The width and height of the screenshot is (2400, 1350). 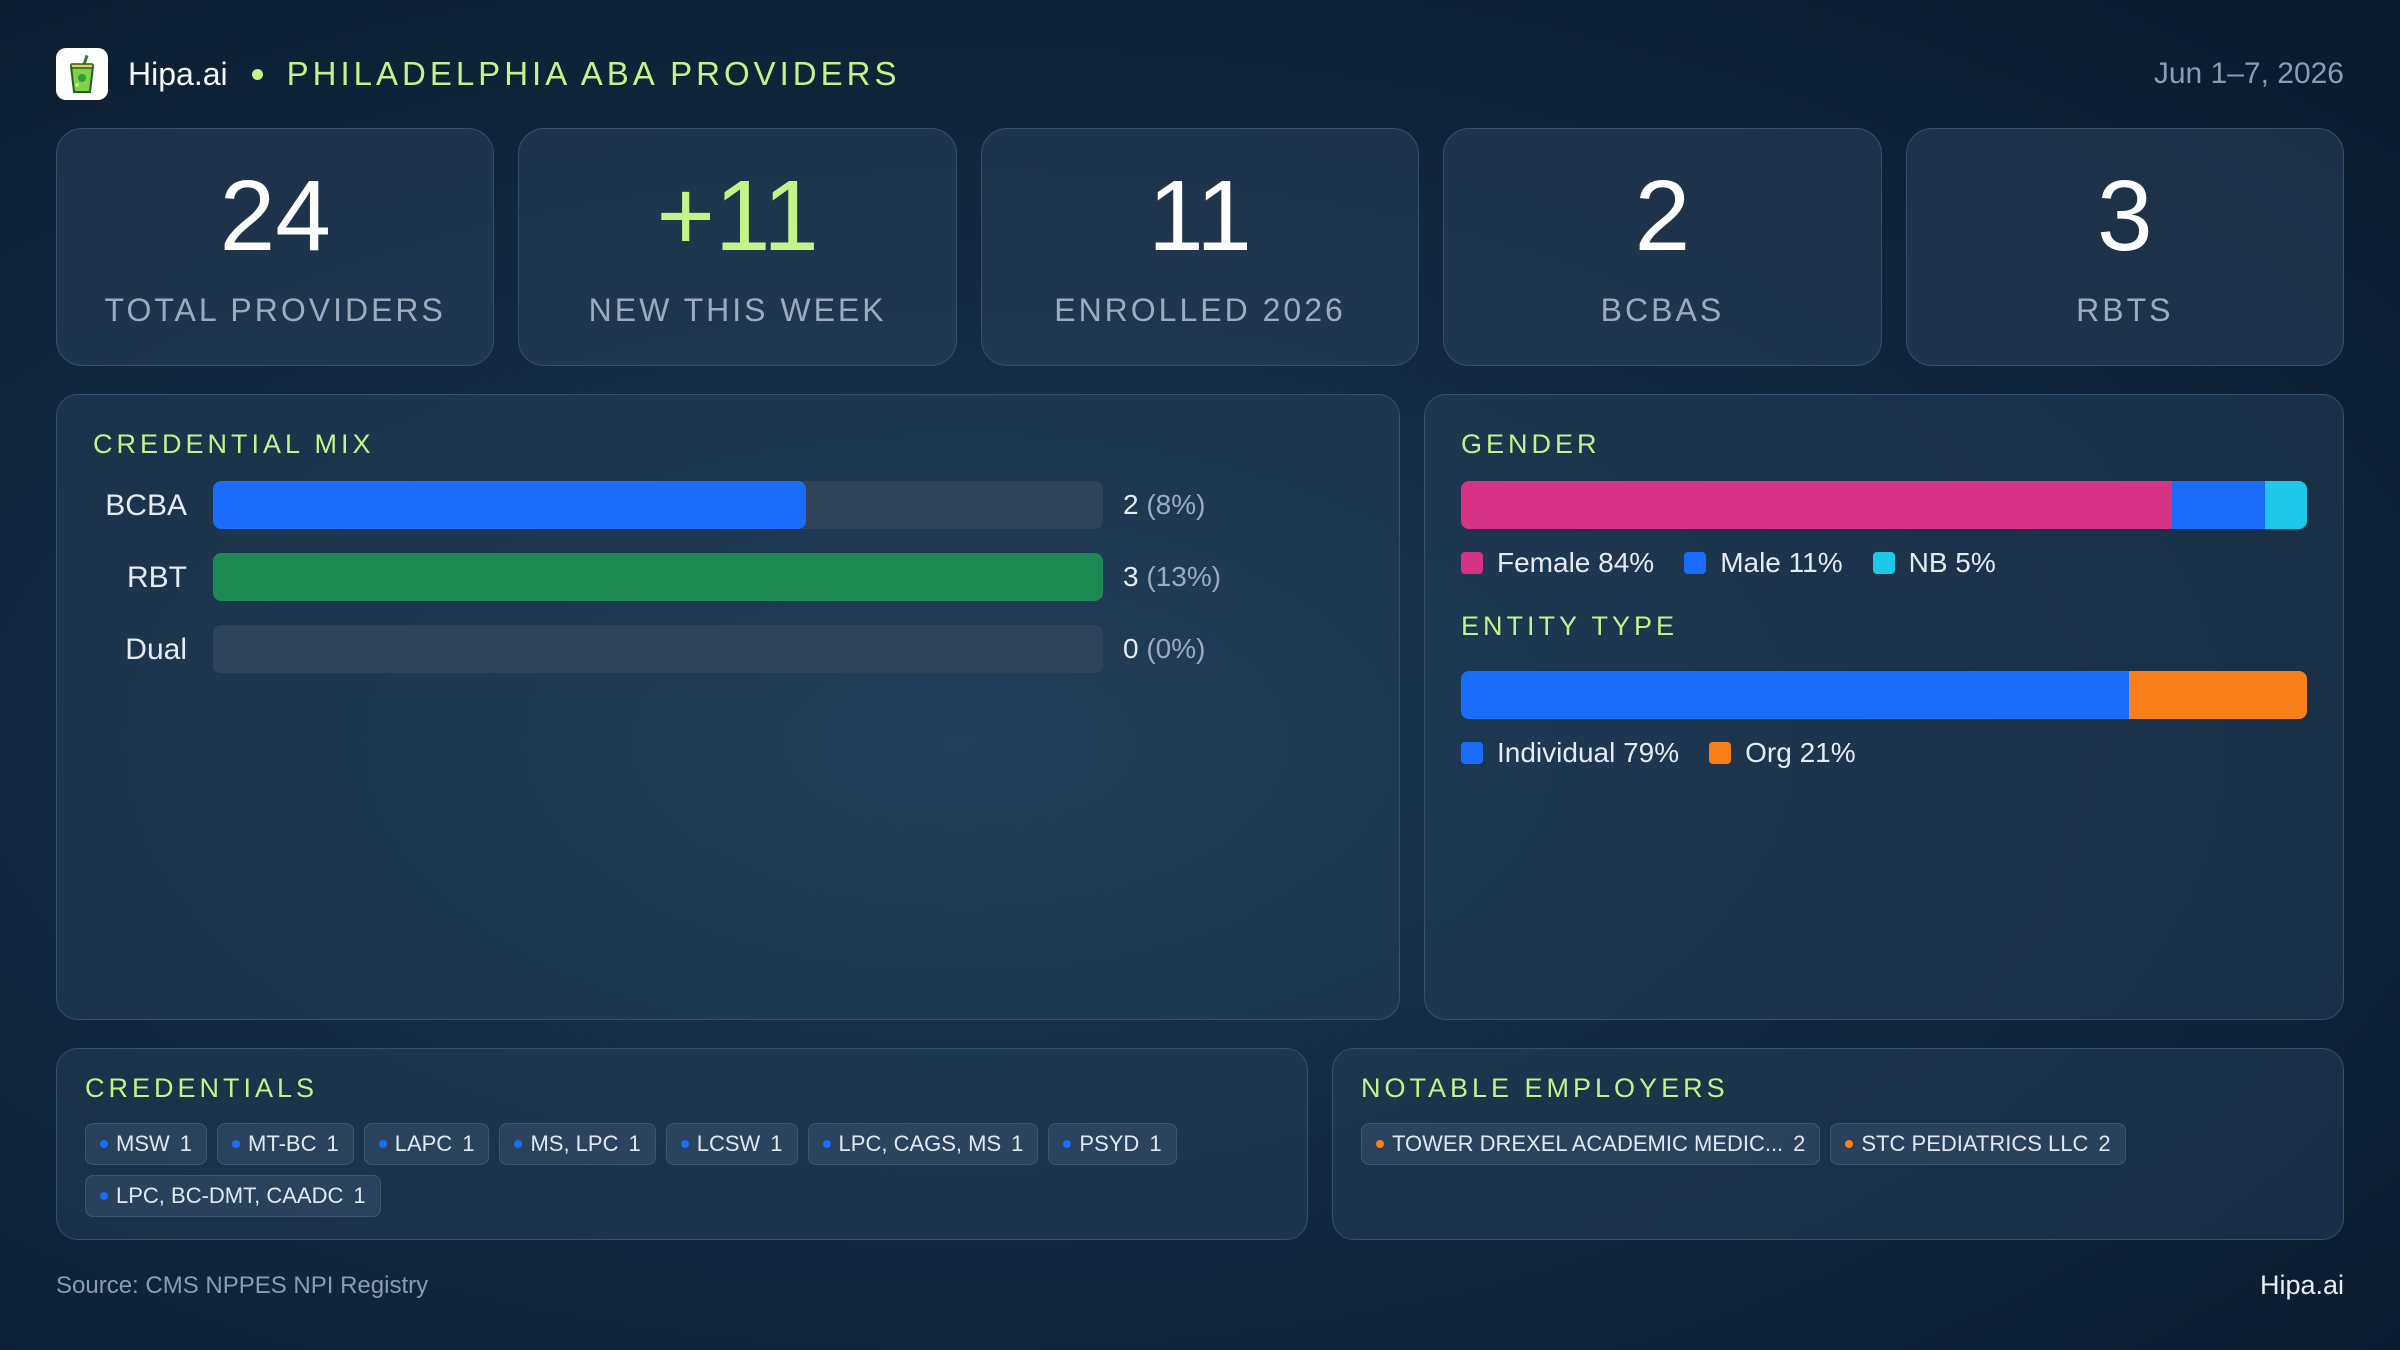 I want to click on credentials-chip: MS, LPC 1, so click(x=577, y=1144).